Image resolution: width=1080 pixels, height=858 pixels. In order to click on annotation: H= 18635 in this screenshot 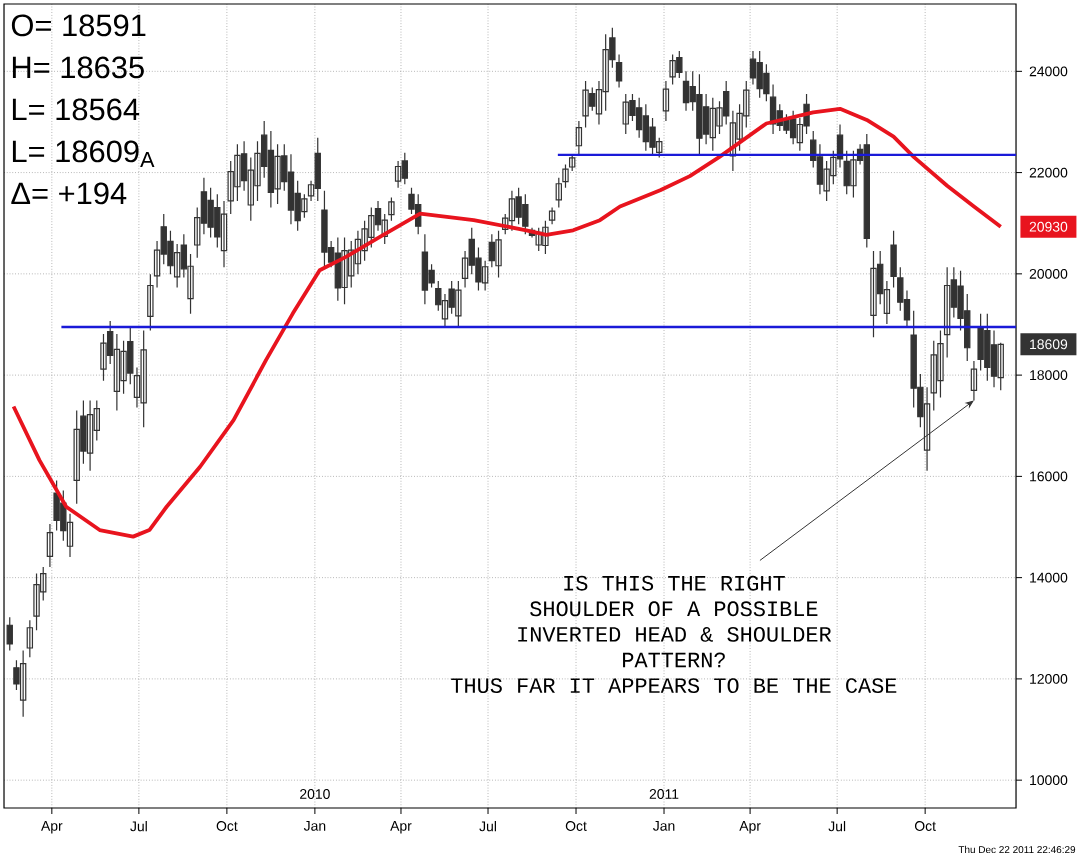, I will do `click(78, 67)`.